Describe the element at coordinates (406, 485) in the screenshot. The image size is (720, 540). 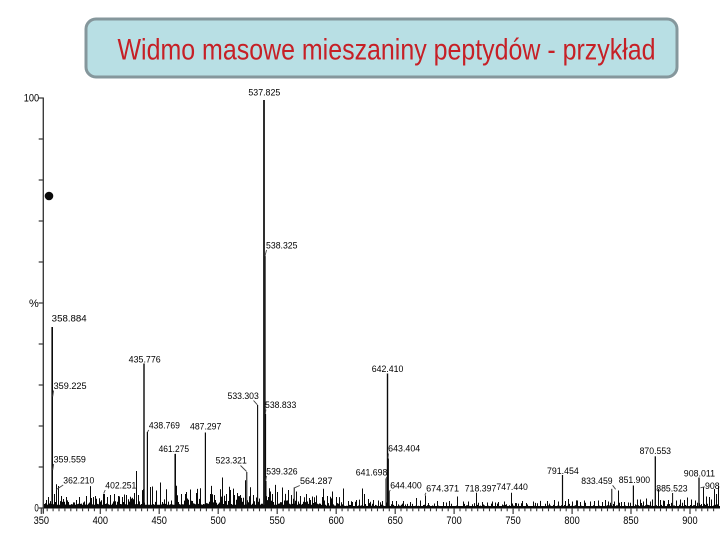
I see `svg-text: 644.400` at that location.